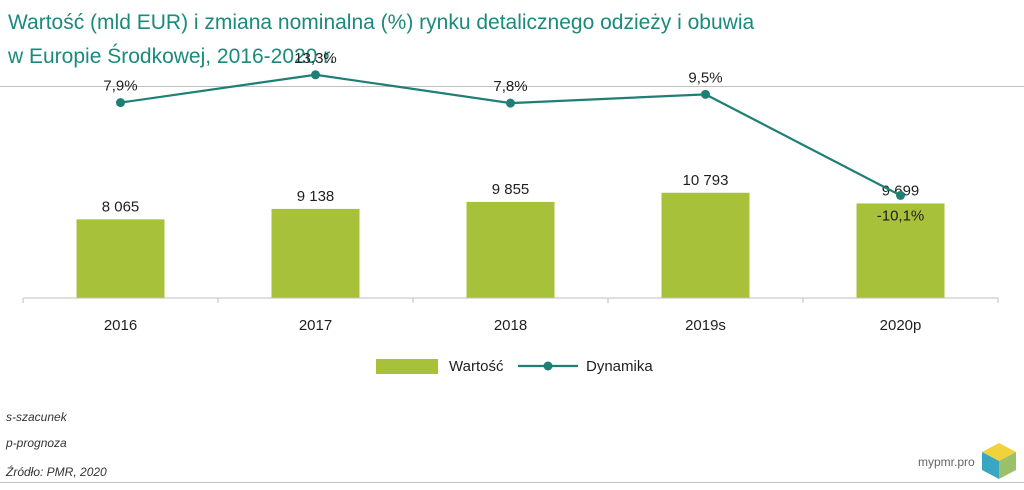 This screenshot has width=1024, height=490. Describe the element at coordinates (315, 58) in the screenshot. I see `line-label-2017: 13,3%` at that location.